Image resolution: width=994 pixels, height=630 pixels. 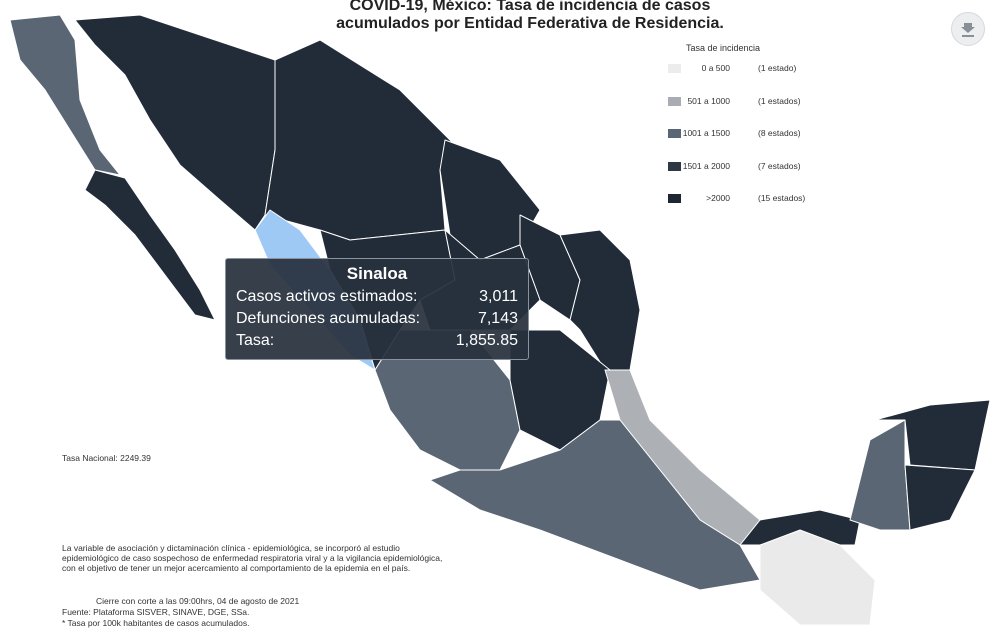 What do you see at coordinates (498, 296) in the screenshot?
I see `tooltip-value: 3,011` at bounding box center [498, 296].